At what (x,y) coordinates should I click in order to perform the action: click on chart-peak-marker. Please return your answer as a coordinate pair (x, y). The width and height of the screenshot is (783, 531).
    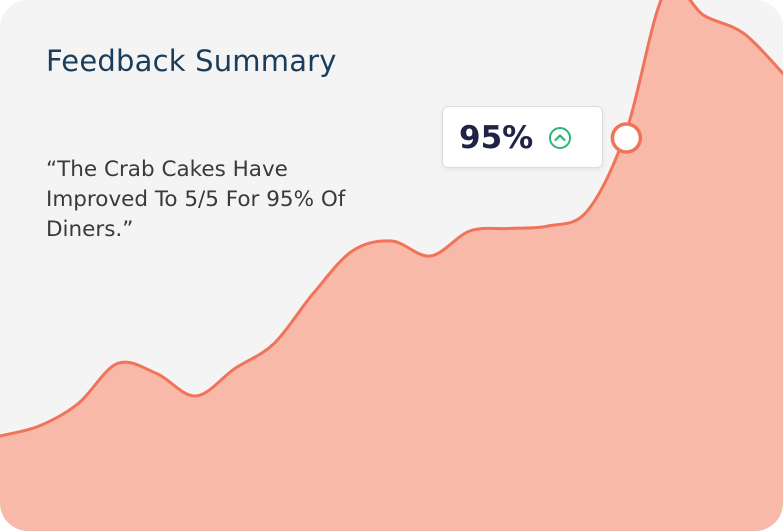
    Looking at the image, I should click on (626, 138).